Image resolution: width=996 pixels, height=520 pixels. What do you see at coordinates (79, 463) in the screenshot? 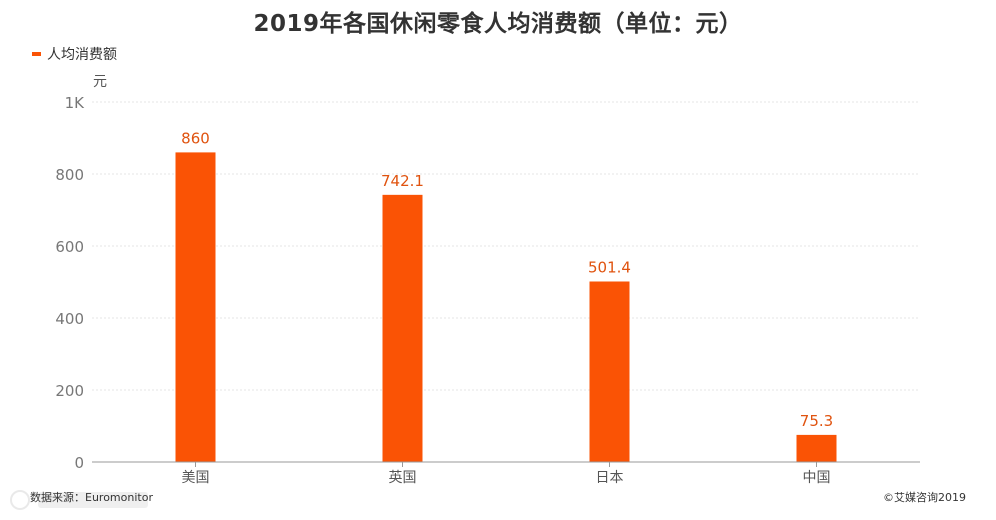
I see `y-tick-label: 0` at bounding box center [79, 463].